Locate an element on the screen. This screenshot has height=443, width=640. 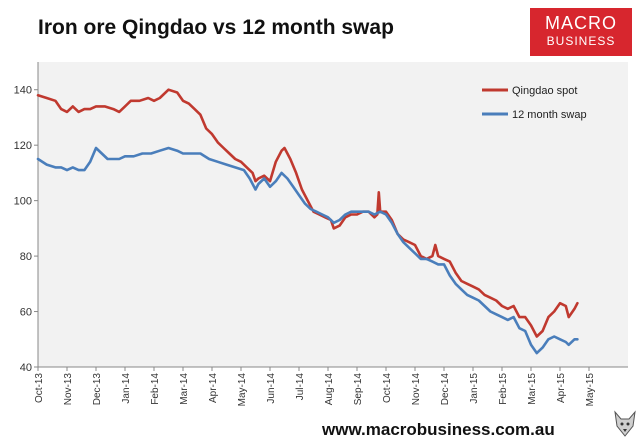
y-tick-label: 80 is located at coordinates (26, 257).